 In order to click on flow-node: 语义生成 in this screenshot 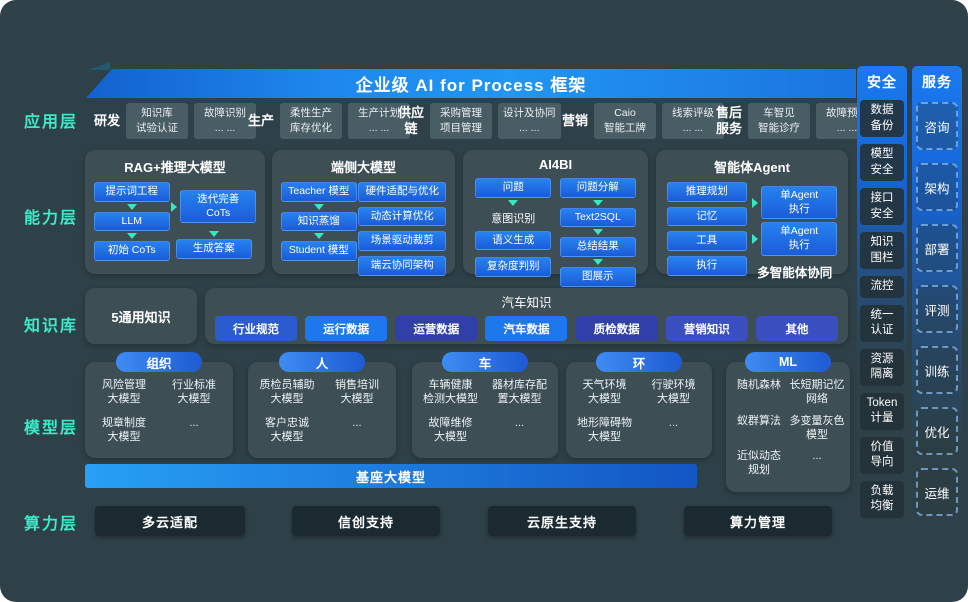, I will do `click(513, 240)`.